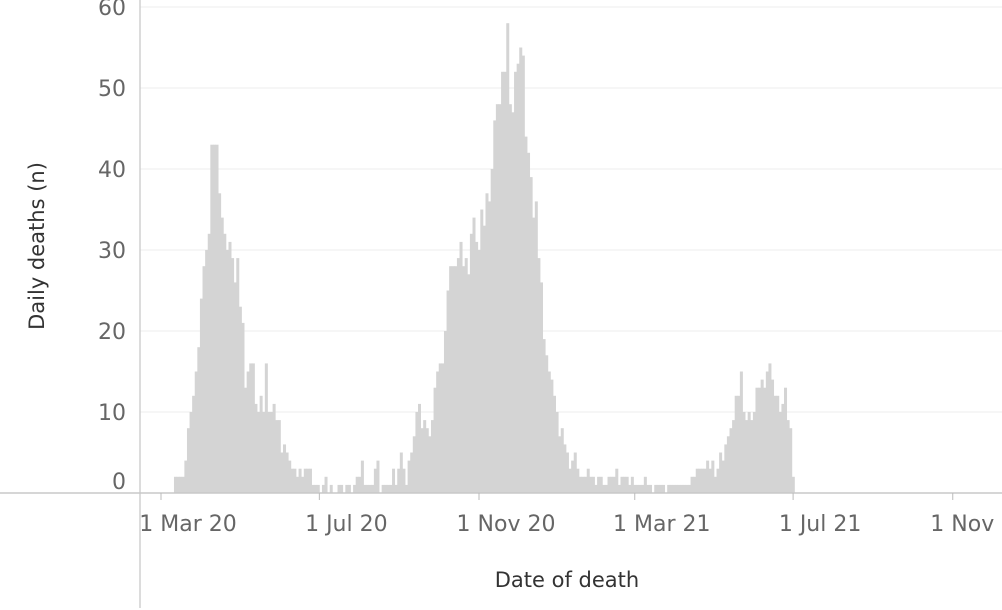  What do you see at coordinates (112, 247) in the screenshot?
I see `y-tick-labels: 0 10 20 30 40 50 60` at bounding box center [112, 247].